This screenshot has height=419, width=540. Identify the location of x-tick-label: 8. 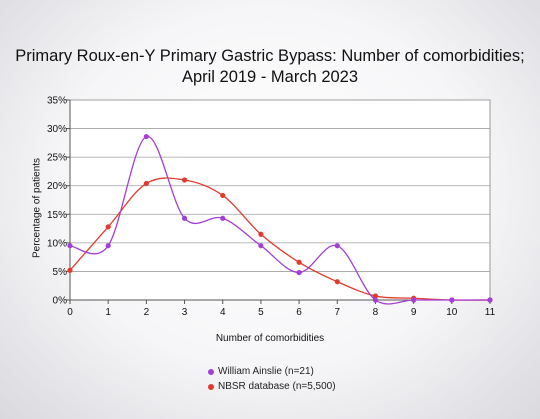
(376, 312).